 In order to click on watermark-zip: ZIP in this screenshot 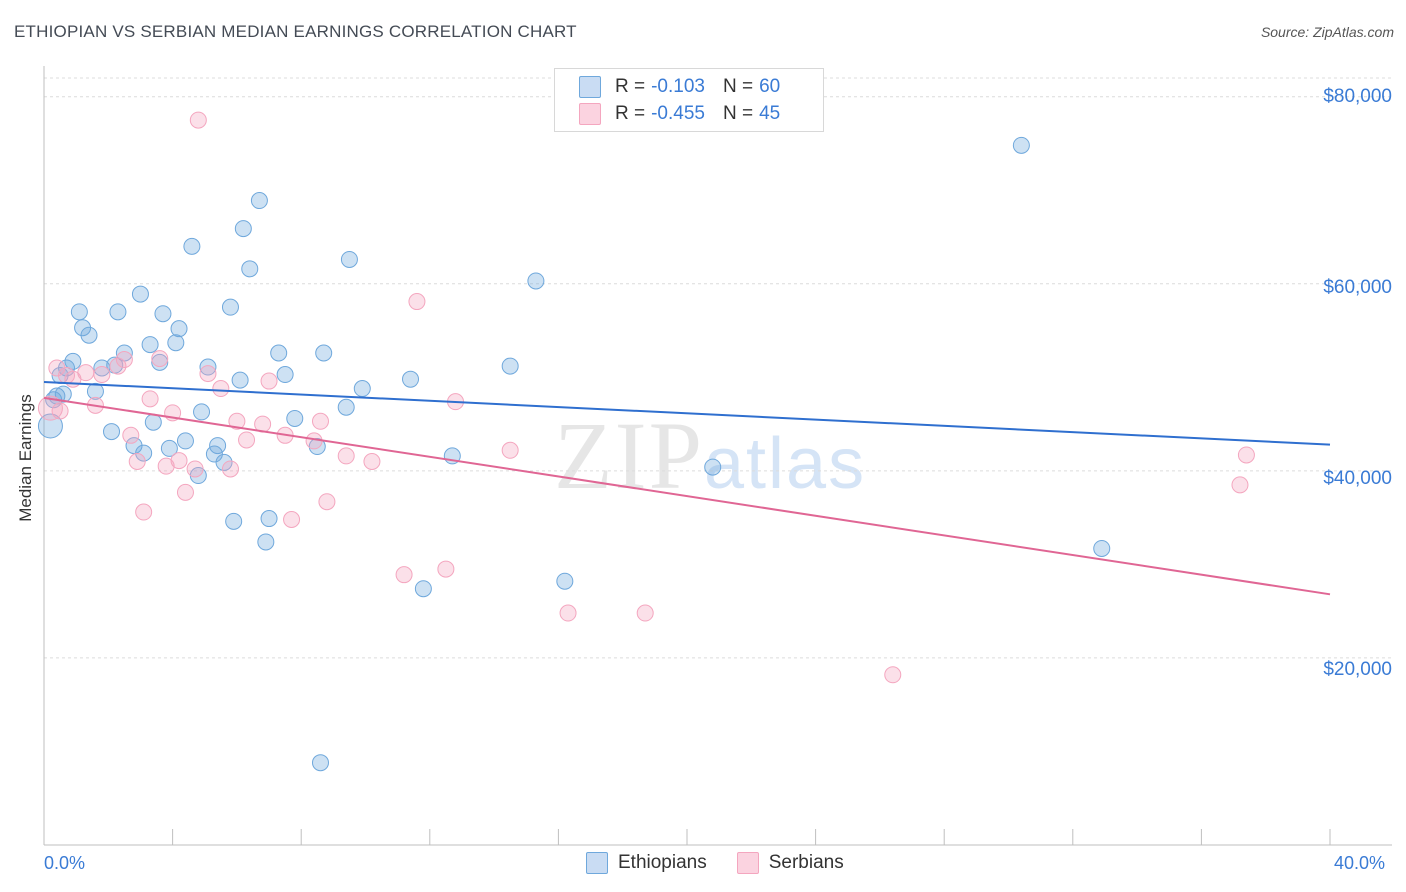, I will do `click(629, 455)`.